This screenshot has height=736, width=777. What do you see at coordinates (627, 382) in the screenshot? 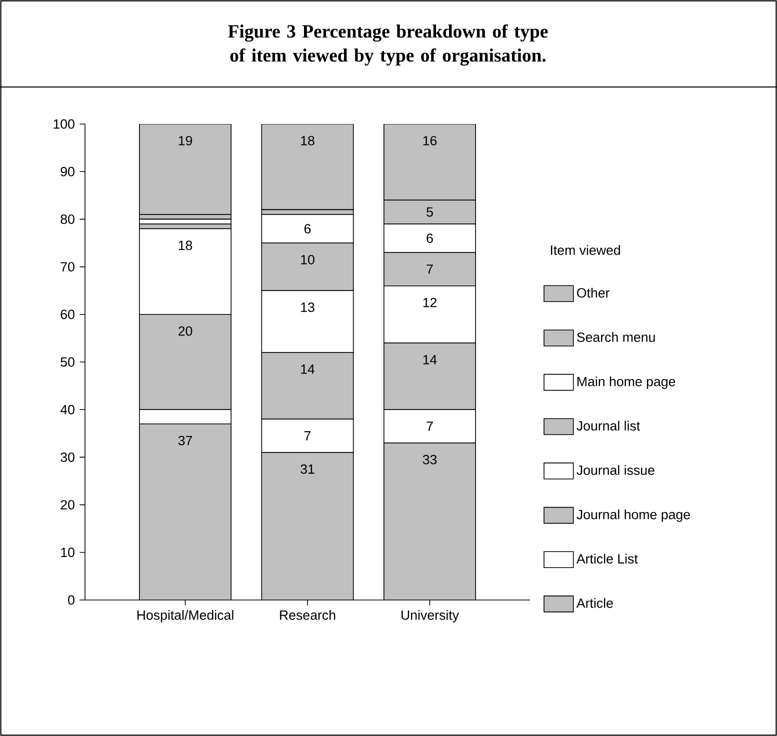
I see `legend-label: Main home page` at bounding box center [627, 382].